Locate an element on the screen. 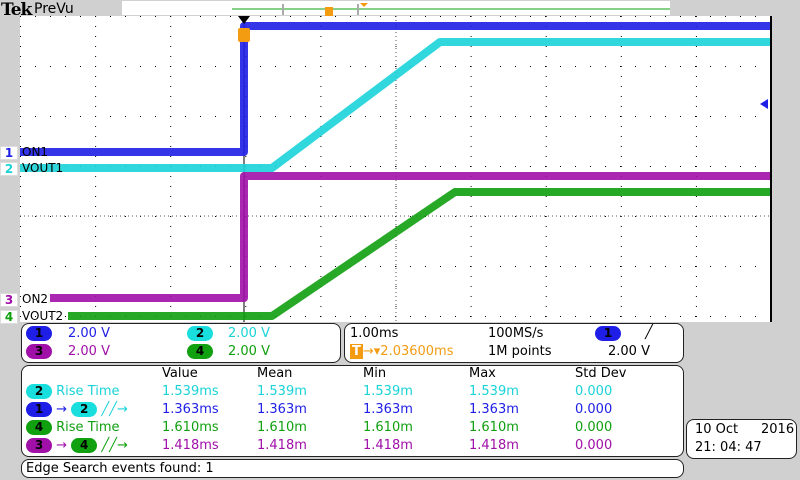 This screenshot has width=800, height=480. datetime-panel: 10 Oct 2016 21: 04: 47 is located at coordinates (741, 439).